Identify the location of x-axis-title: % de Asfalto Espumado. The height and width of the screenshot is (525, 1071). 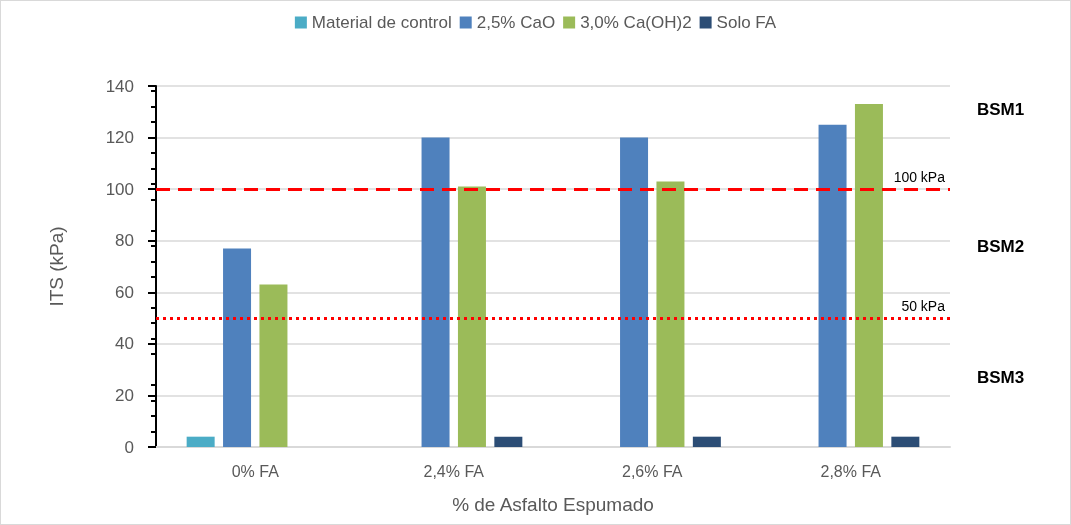
(553, 504).